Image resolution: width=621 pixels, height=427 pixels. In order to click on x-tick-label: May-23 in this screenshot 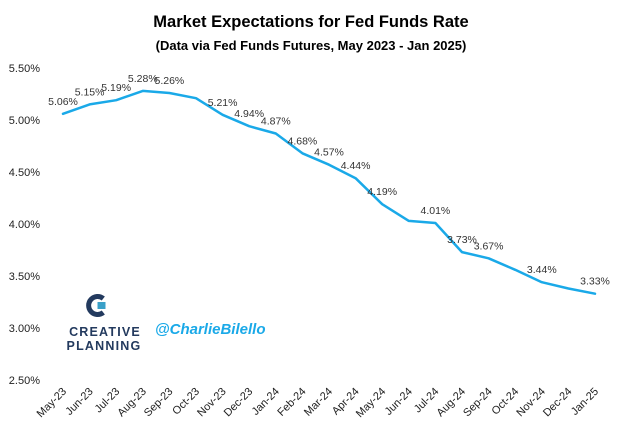, I will do `click(52, 403)`.